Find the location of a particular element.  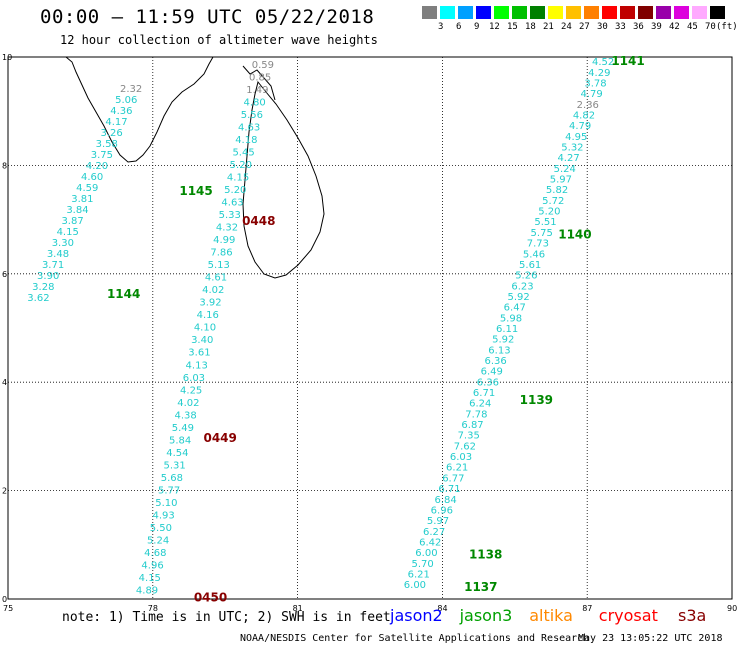

wave-height-value: 4.27 is located at coordinates (568, 158).